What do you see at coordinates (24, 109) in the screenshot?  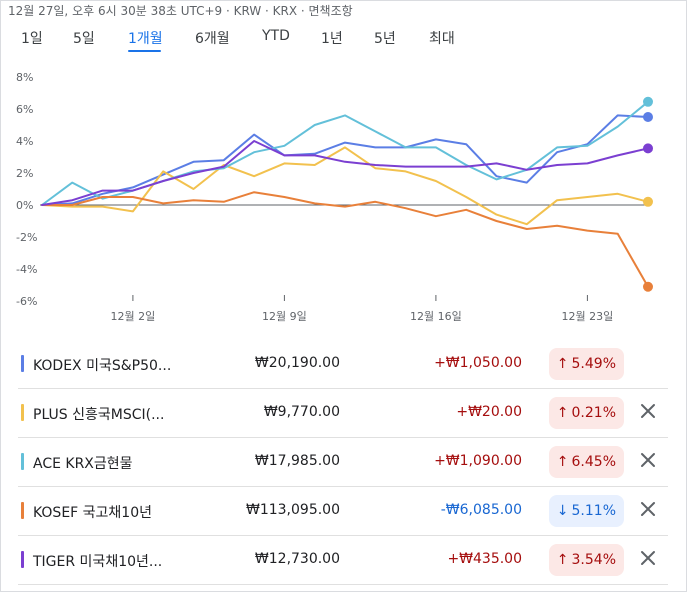 I see `y-tick-label: 6%` at bounding box center [24, 109].